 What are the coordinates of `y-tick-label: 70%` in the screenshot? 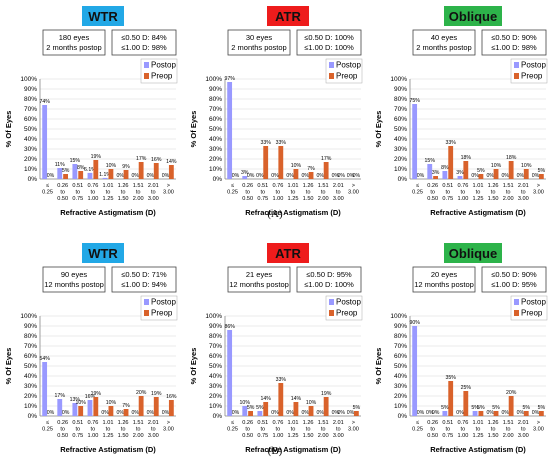 It's located at (215, 109).